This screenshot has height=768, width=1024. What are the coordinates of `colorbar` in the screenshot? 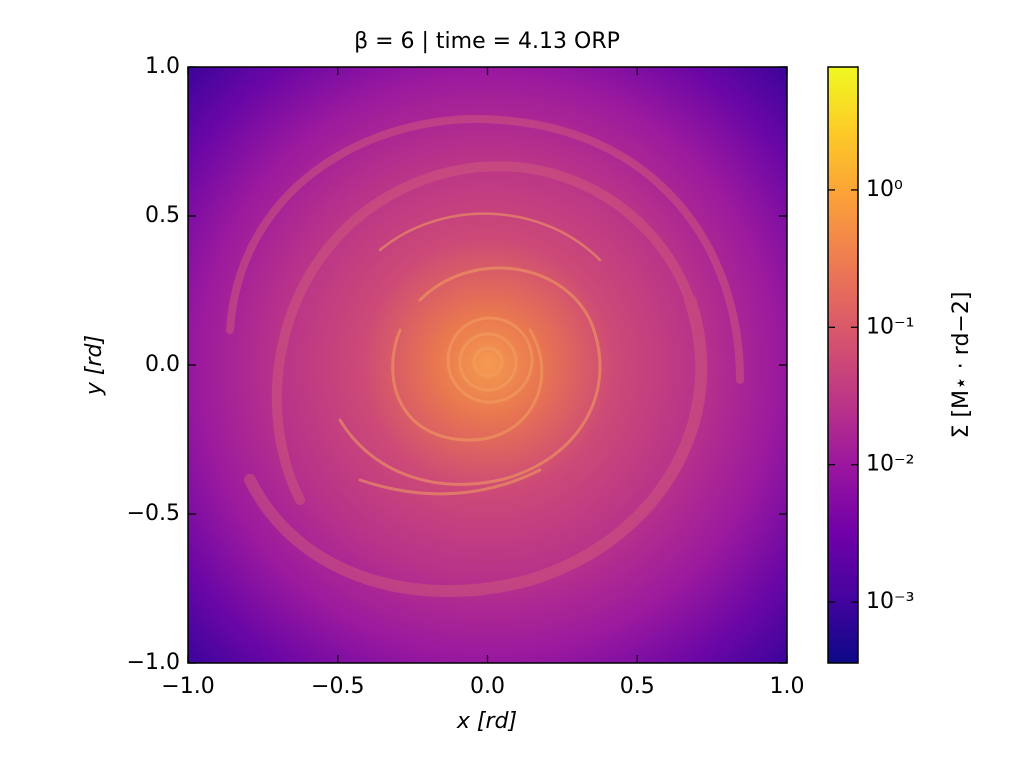 It's located at (843, 365).